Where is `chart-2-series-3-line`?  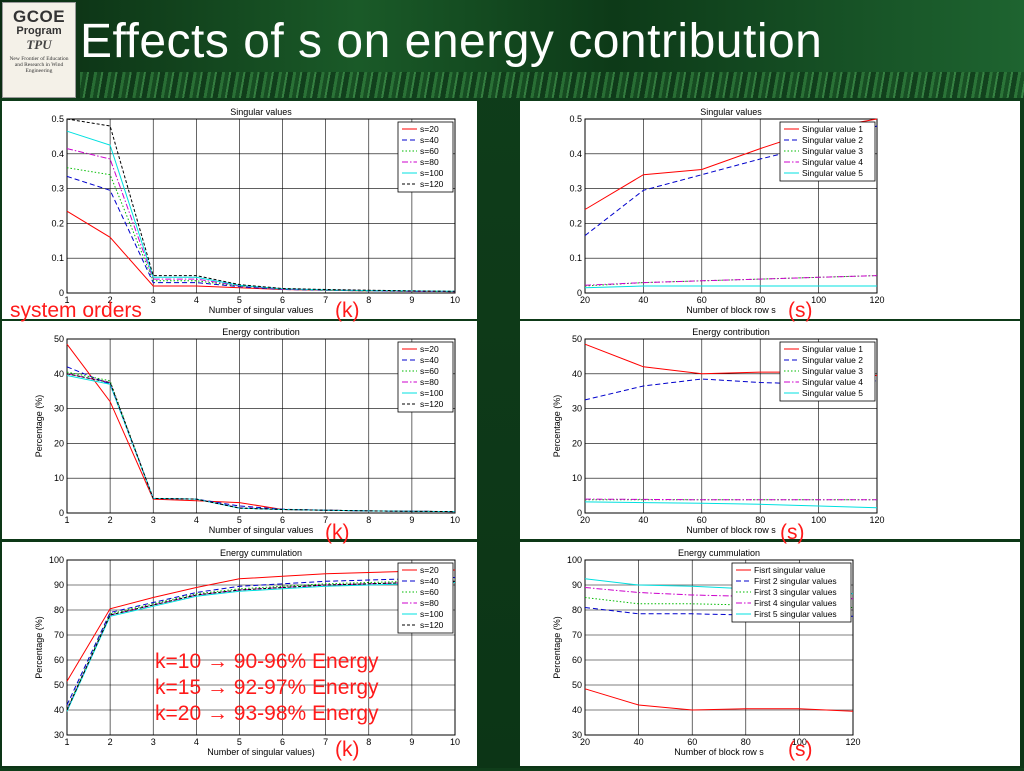
chart-2-series-3-line is located at coordinates (261, 443).